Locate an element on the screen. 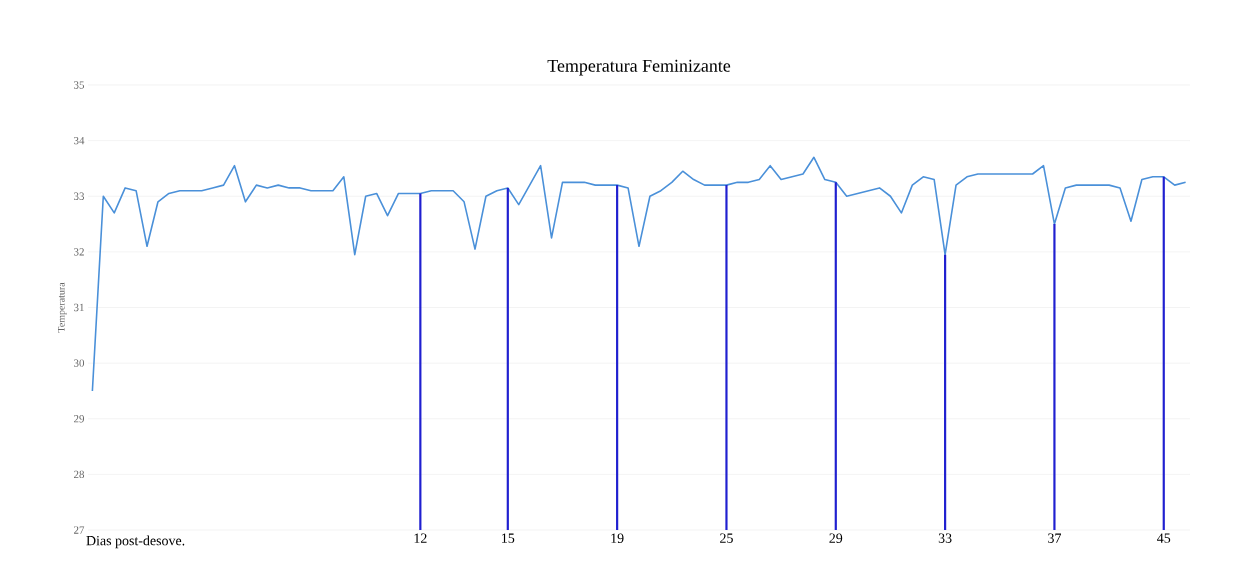  y-tick-label: 28 is located at coordinates (79, 474).